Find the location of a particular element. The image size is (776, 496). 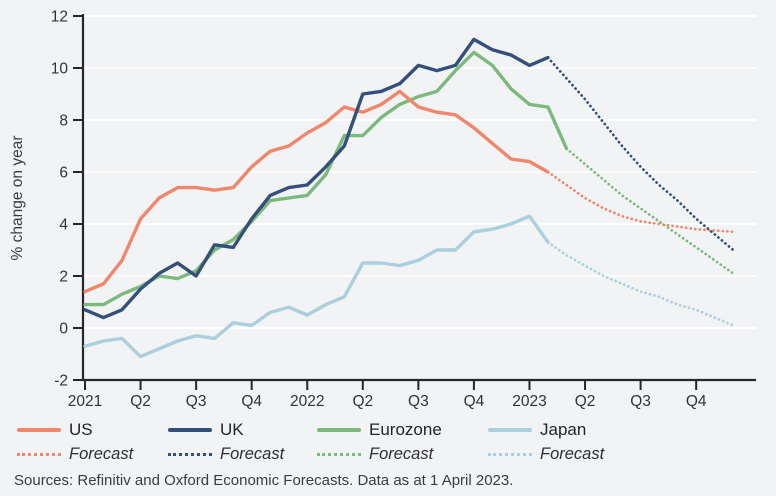

legend-item-uk-forecast: Forecast is located at coordinates (226, 454).